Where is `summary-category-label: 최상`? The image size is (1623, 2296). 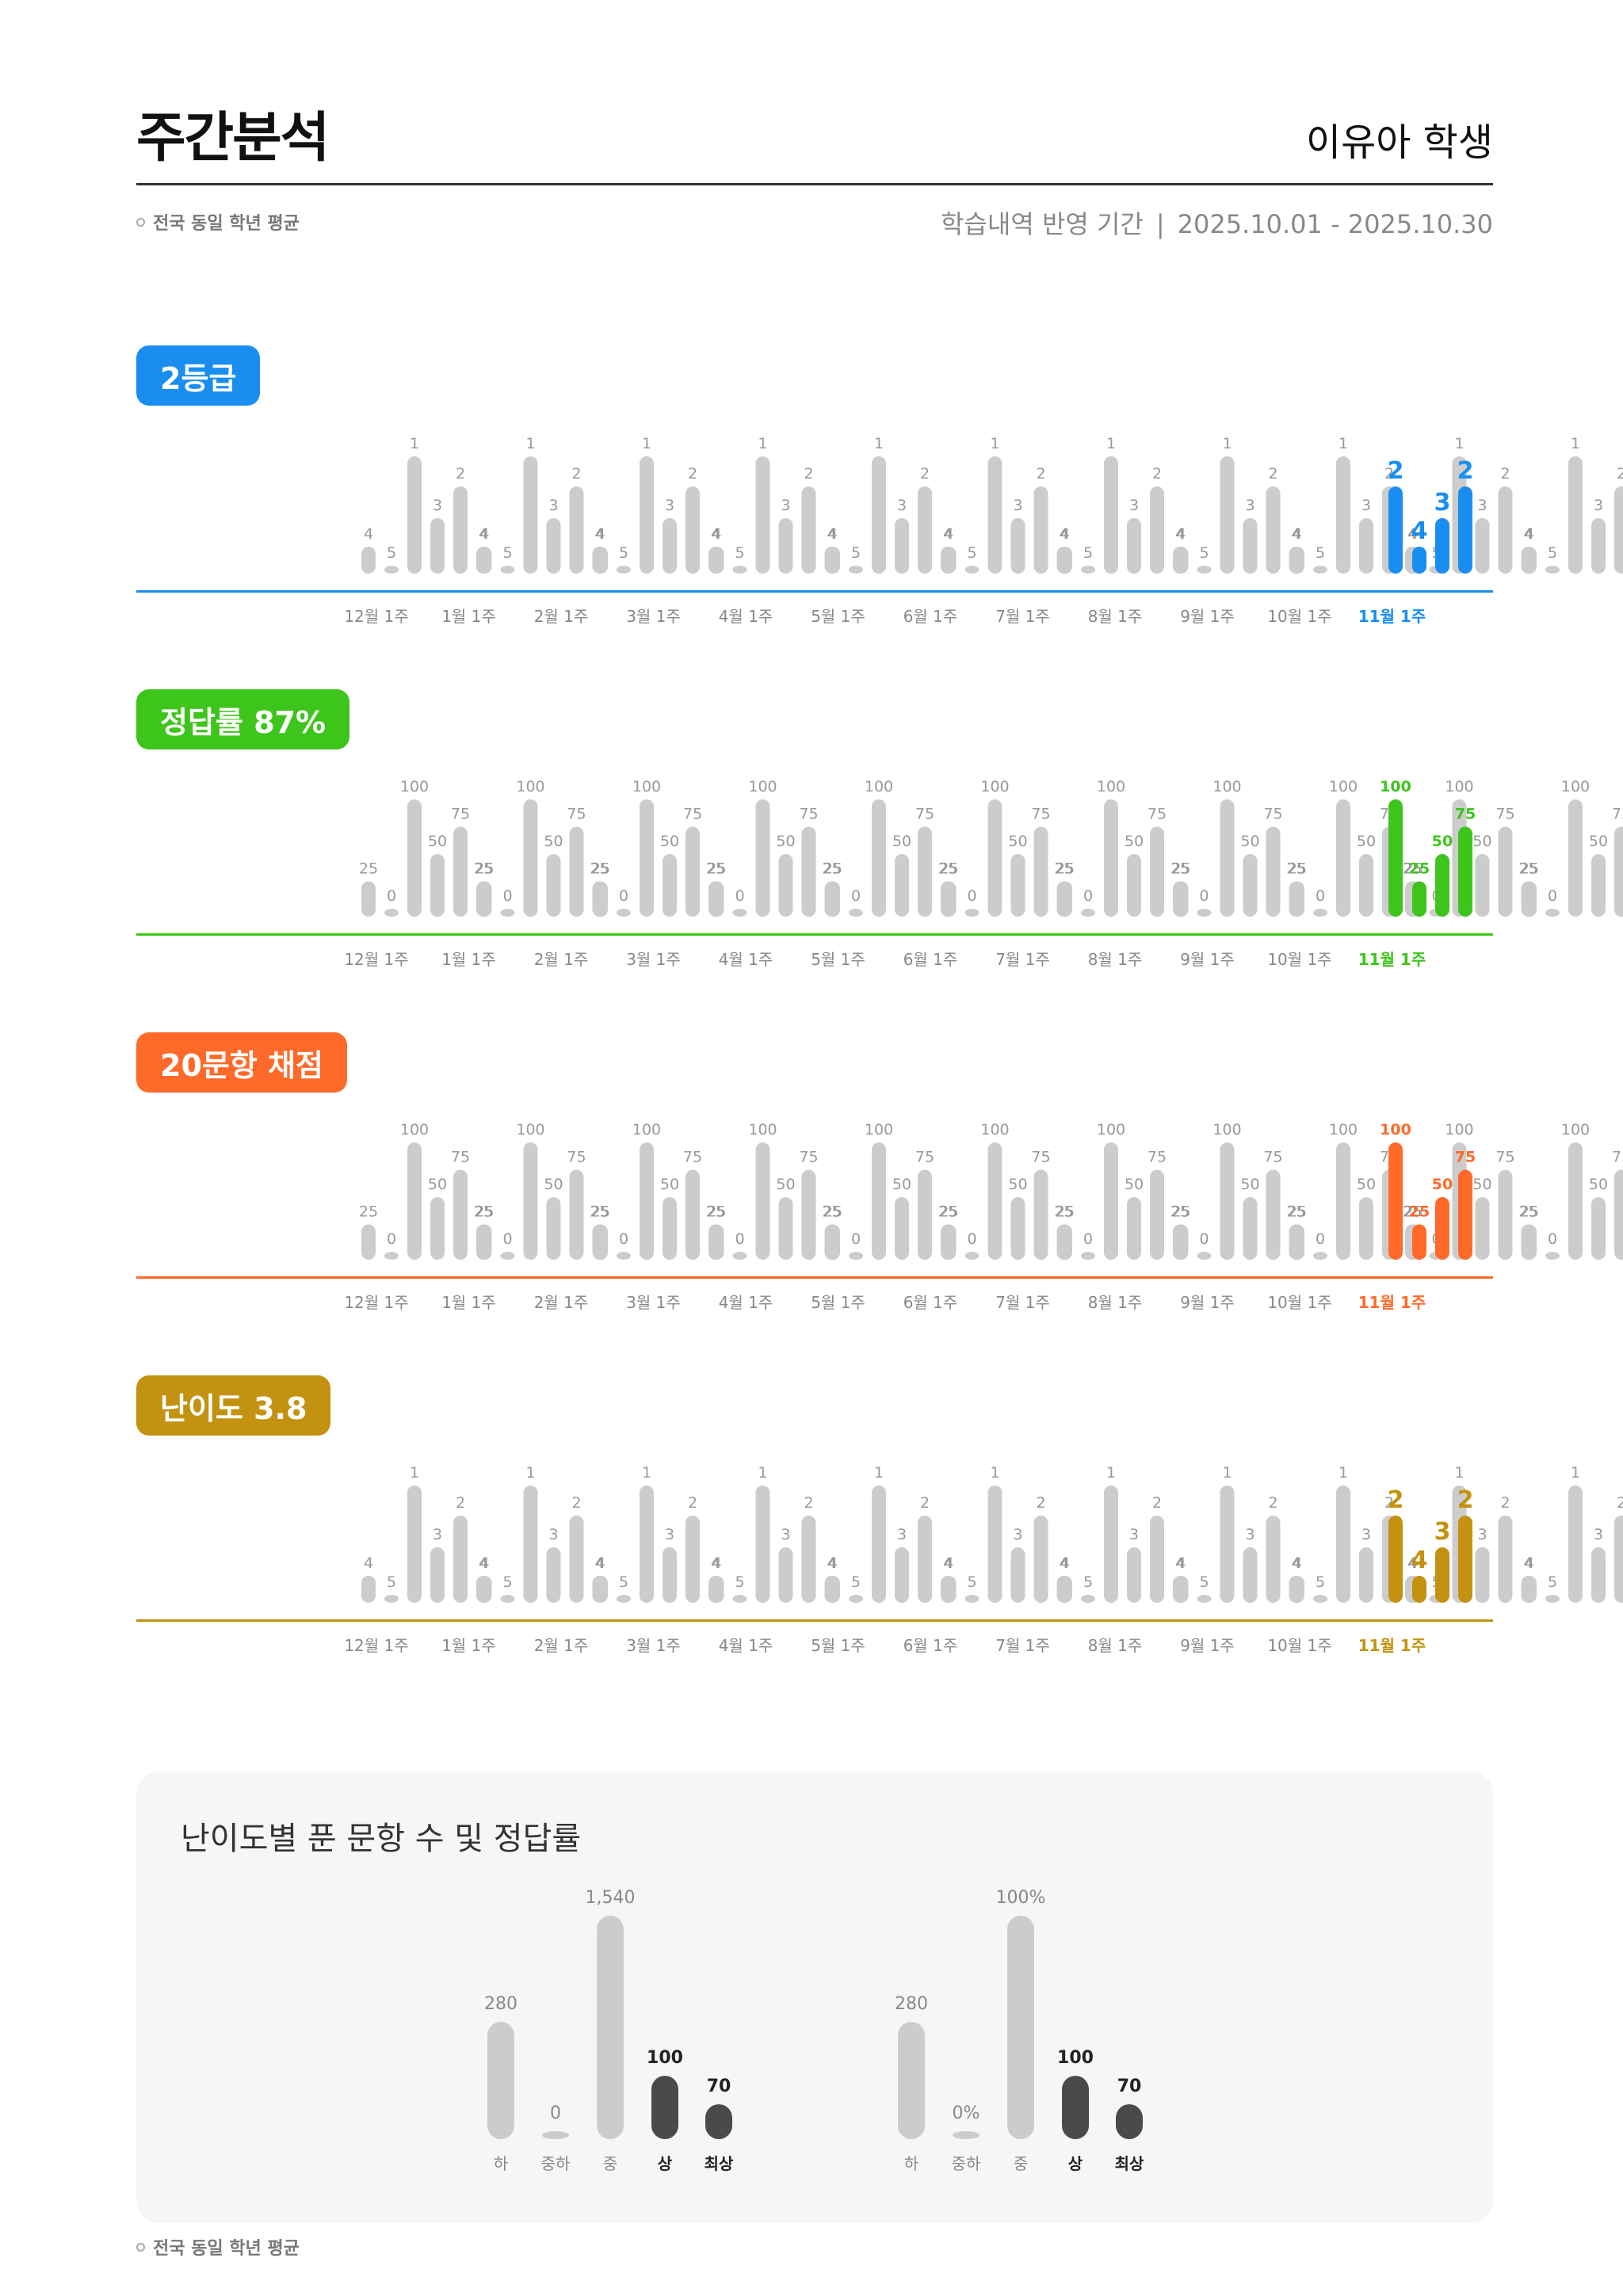 summary-category-label: 최상 is located at coordinates (1129, 2163).